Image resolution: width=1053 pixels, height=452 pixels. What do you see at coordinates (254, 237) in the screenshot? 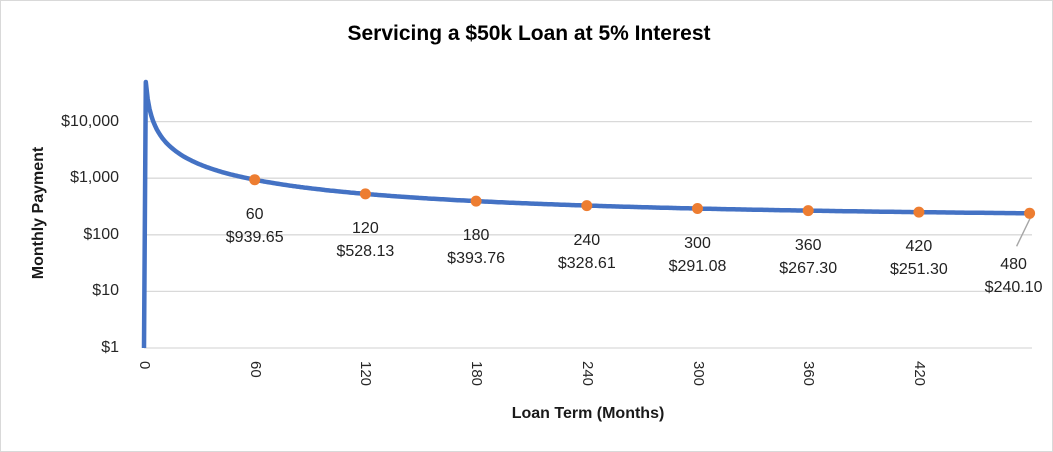
I see `data-label-payment: $939.65` at bounding box center [254, 237].